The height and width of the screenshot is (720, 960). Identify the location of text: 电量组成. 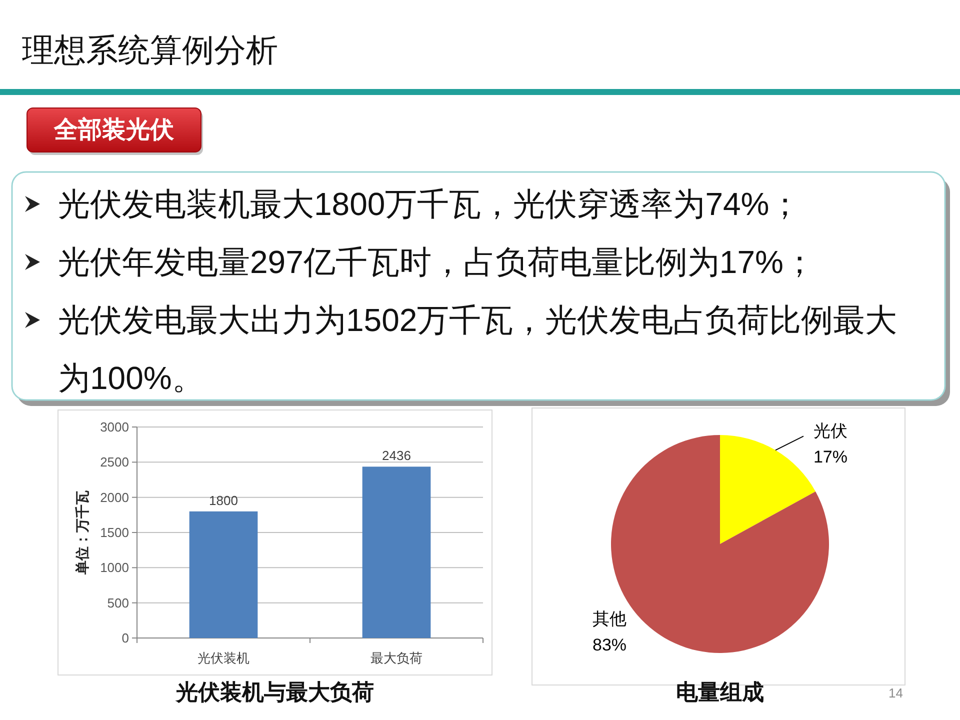
(720, 692).